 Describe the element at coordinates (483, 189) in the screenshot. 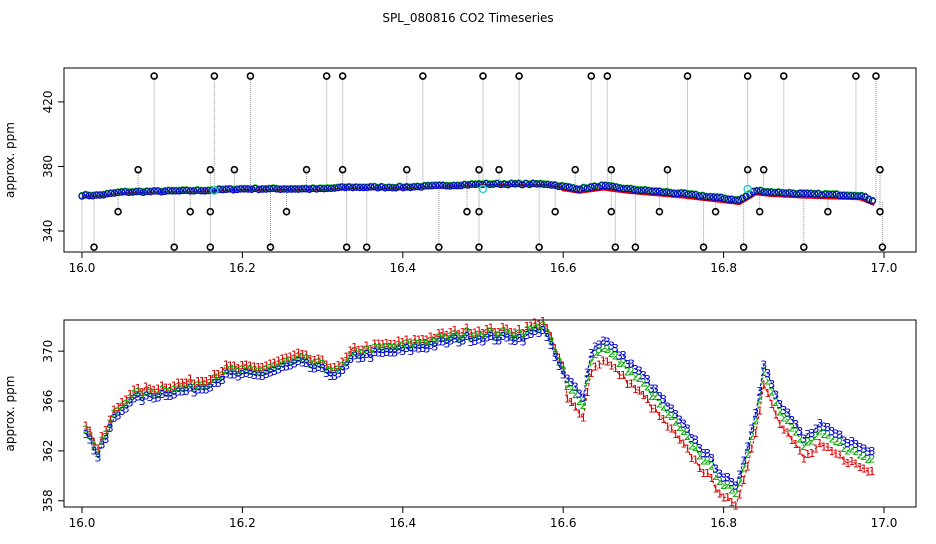

I see `cyan-point` at that location.